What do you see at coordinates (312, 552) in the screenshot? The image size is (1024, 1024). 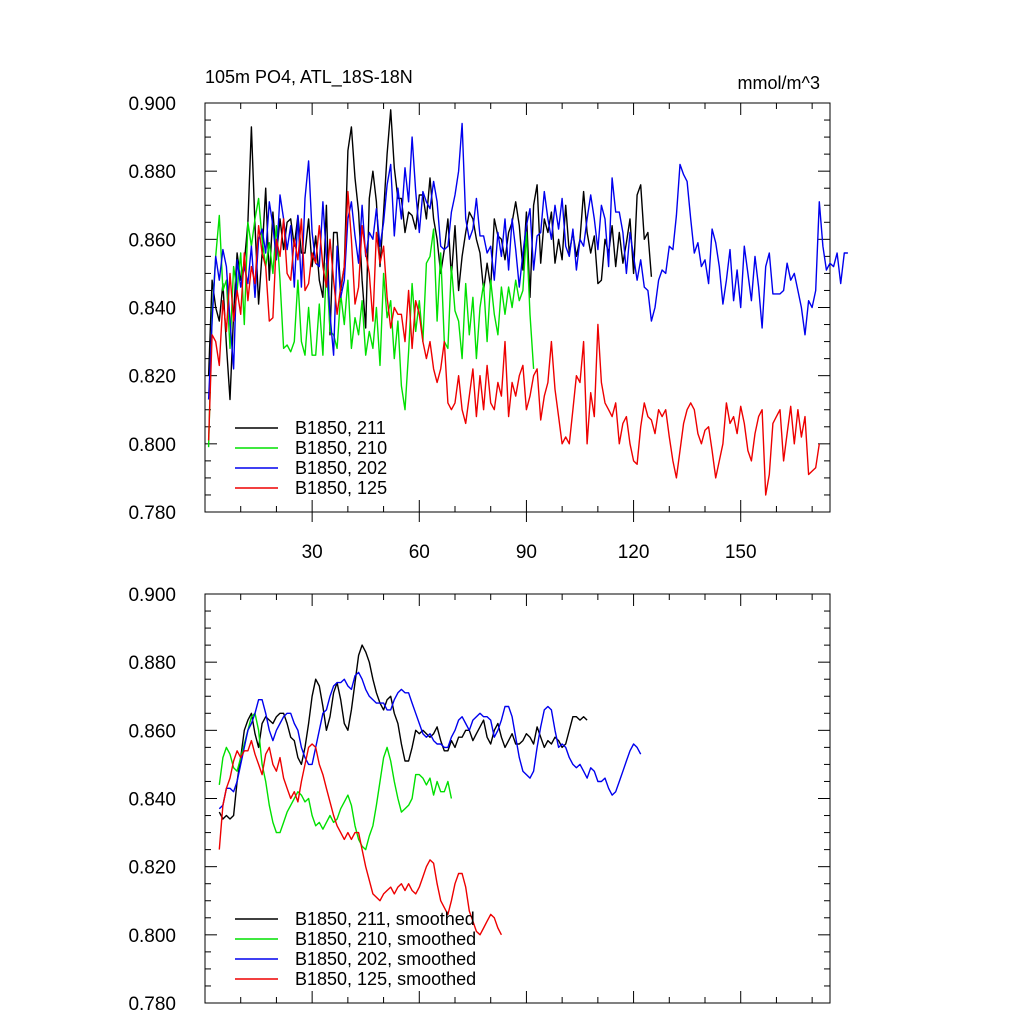 I see `x-tick-label: 30` at bounding box center [312, 552].